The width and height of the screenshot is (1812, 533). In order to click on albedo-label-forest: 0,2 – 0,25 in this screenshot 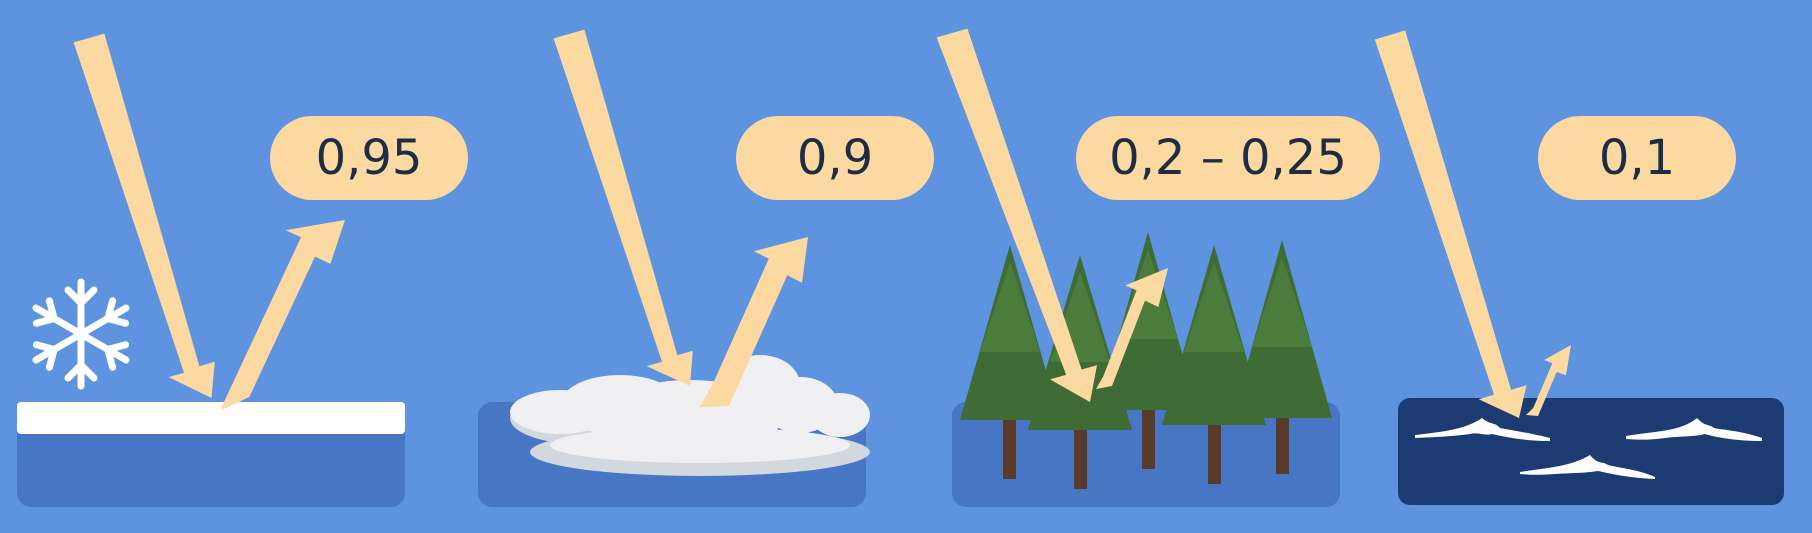, I will do `click(1228, 158)`.